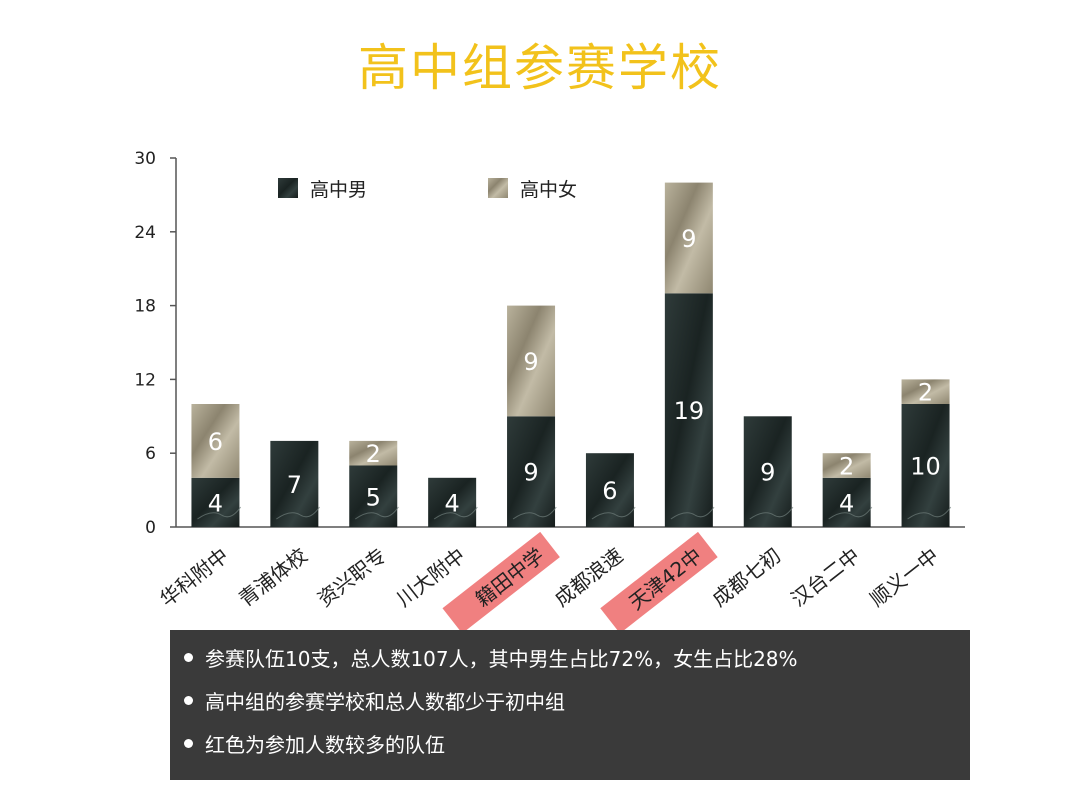 The height and width of the screenshot is (809, 1080). Describe the element at coordinates (548, 190) in the screenshot. I see `legend-label: 高中女` at that location.